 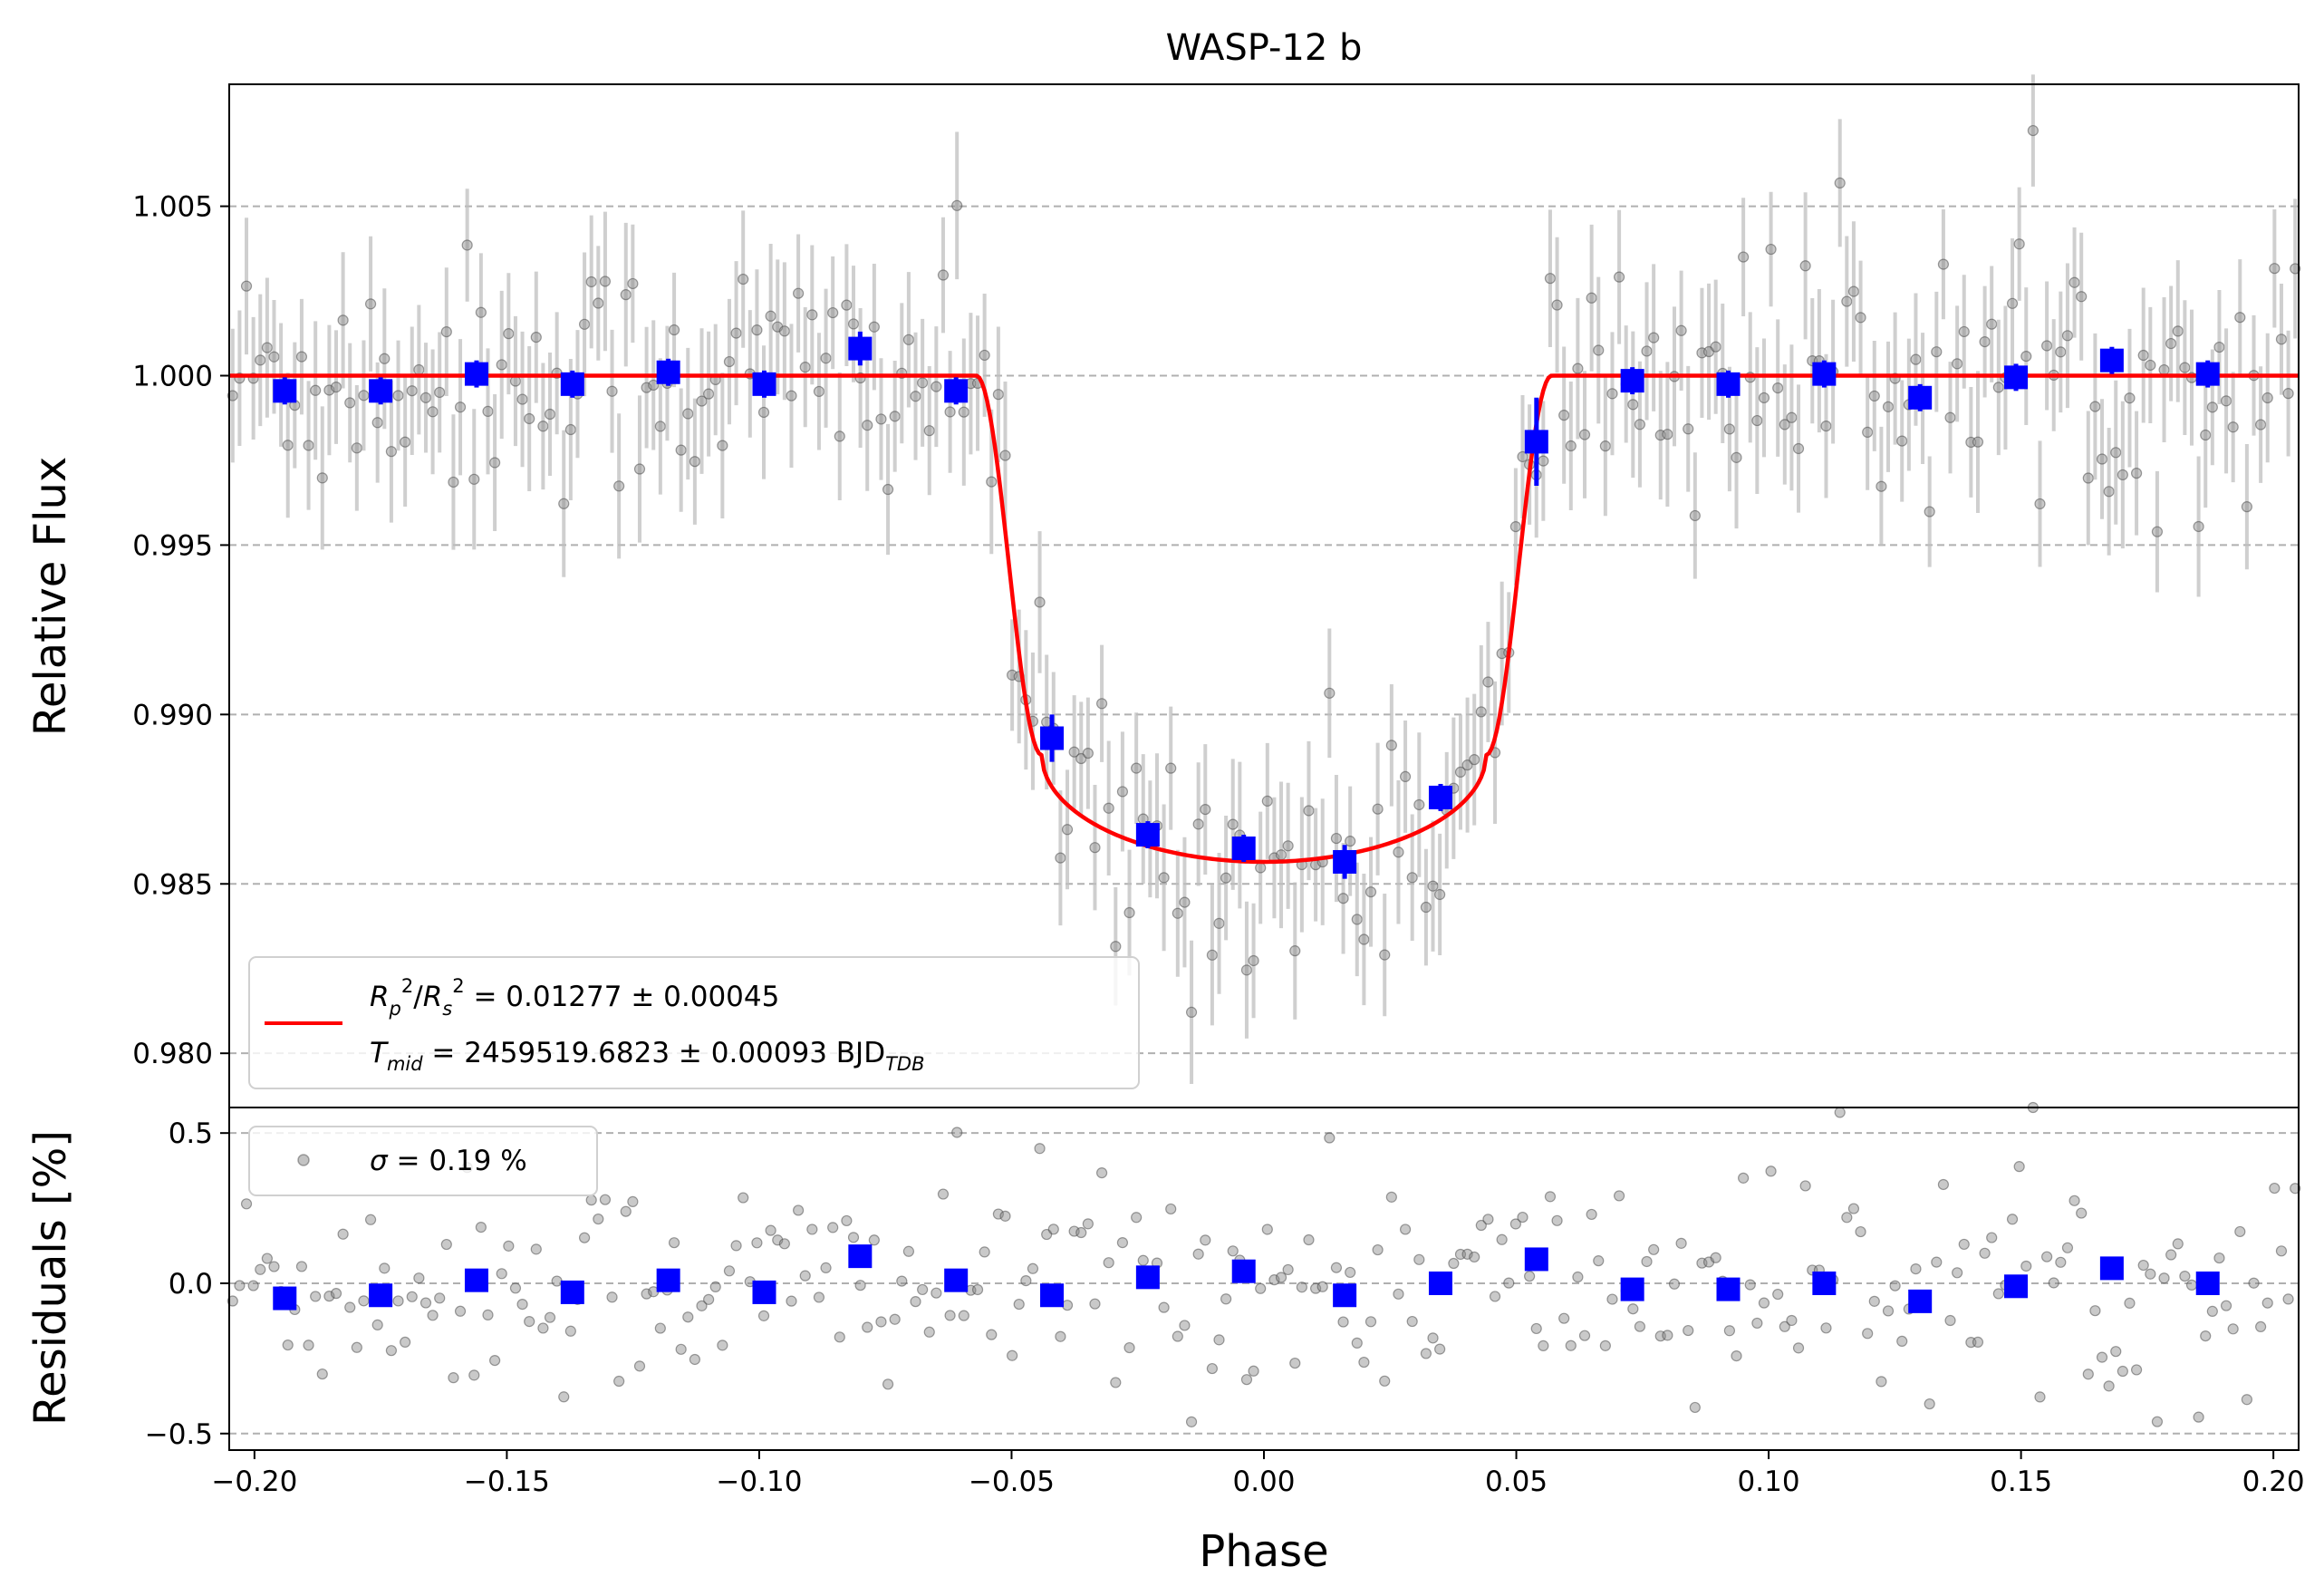 I want to click on x-tick-label: −0.10, so click(x=759, y=1481).